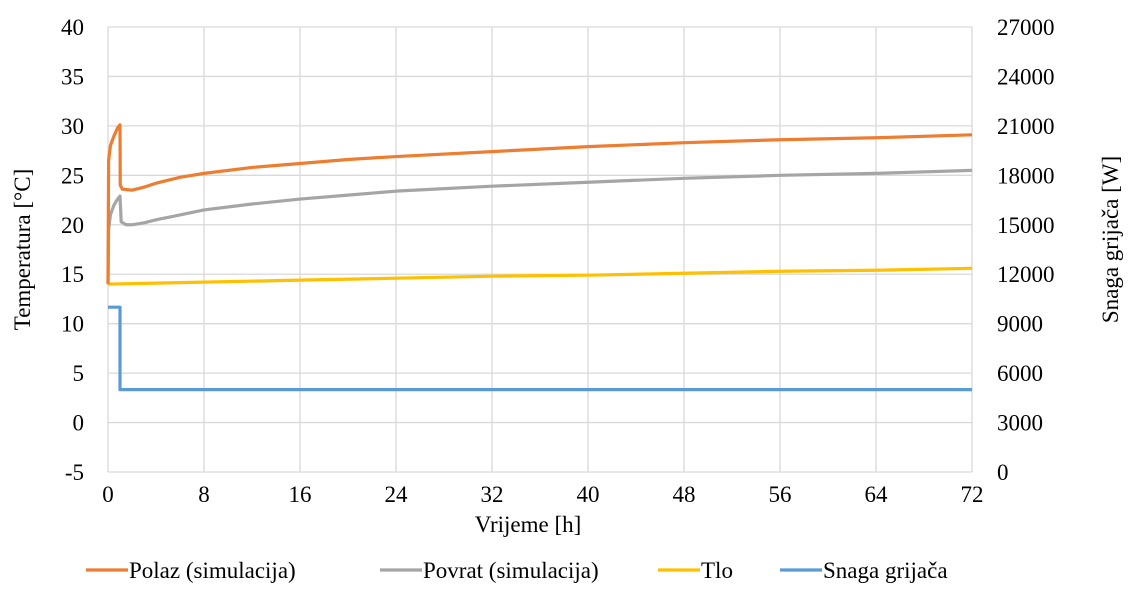 This screenshot has width=1133, height=594. What do you see at coordinates (108, 494) in the screenshot?
I see `x-tick-label: 0` at bounding box center [108, 494].